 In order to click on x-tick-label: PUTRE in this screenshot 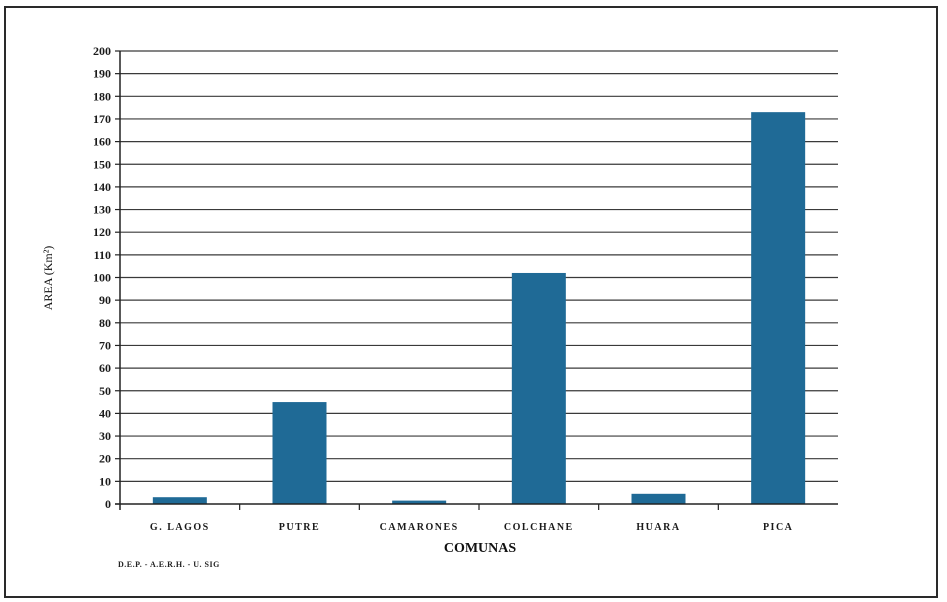, I will do `click(299, 527)`.